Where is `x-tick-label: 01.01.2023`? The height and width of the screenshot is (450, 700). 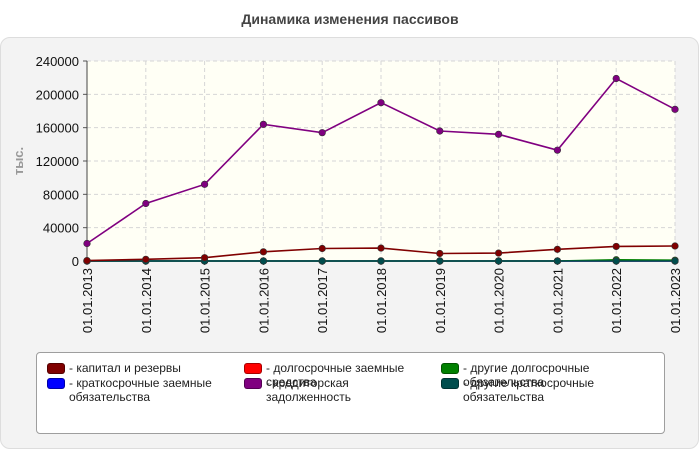 x-tick-label: 01.01.2023 is located at coordinates (675, 300).